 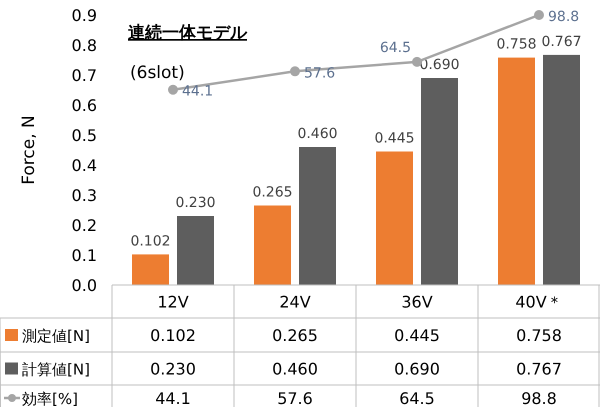 What do you see at coordinates (417, 302) in the screenshot?
I see `x-tick-label: 36V` at bounding box center [417, 302].